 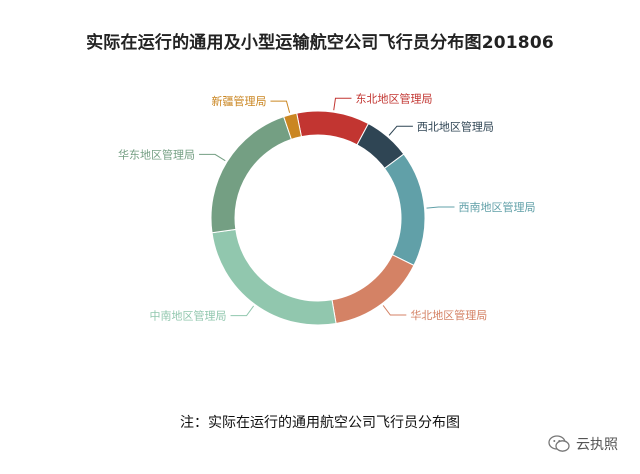 What do you see at coordinates (320, 423) in the screenshot?
I see `chart-note: 注：实际在运行的通用航空公司飞行员分布图` at bounding box center [320, 423].